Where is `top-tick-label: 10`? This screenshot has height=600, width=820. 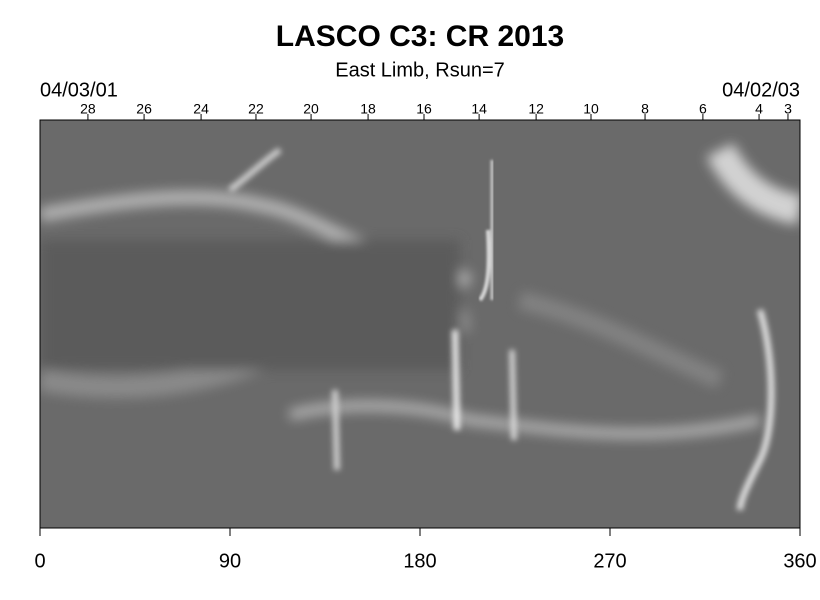 top-tick-label: 10 is located at coordinates (591, 109).